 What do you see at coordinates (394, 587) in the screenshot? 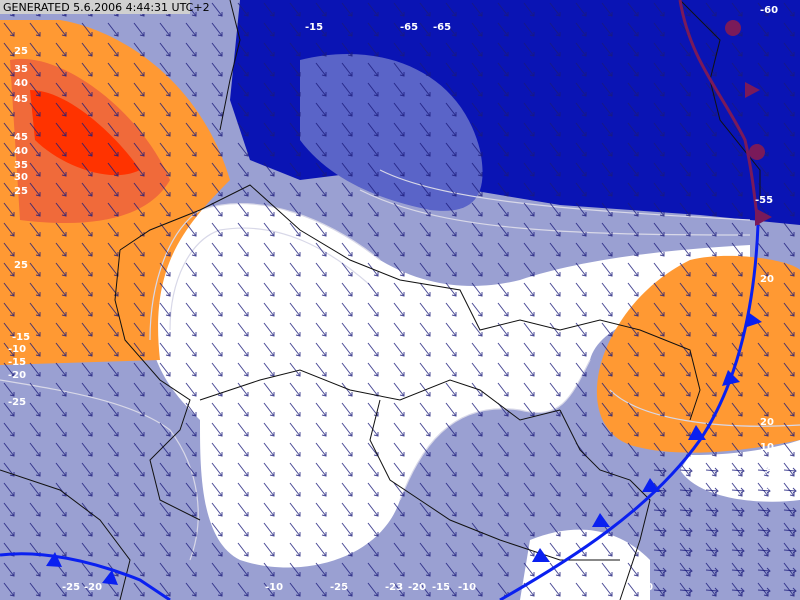
I see `contour-label: -23` at bounding box center [394, 587].